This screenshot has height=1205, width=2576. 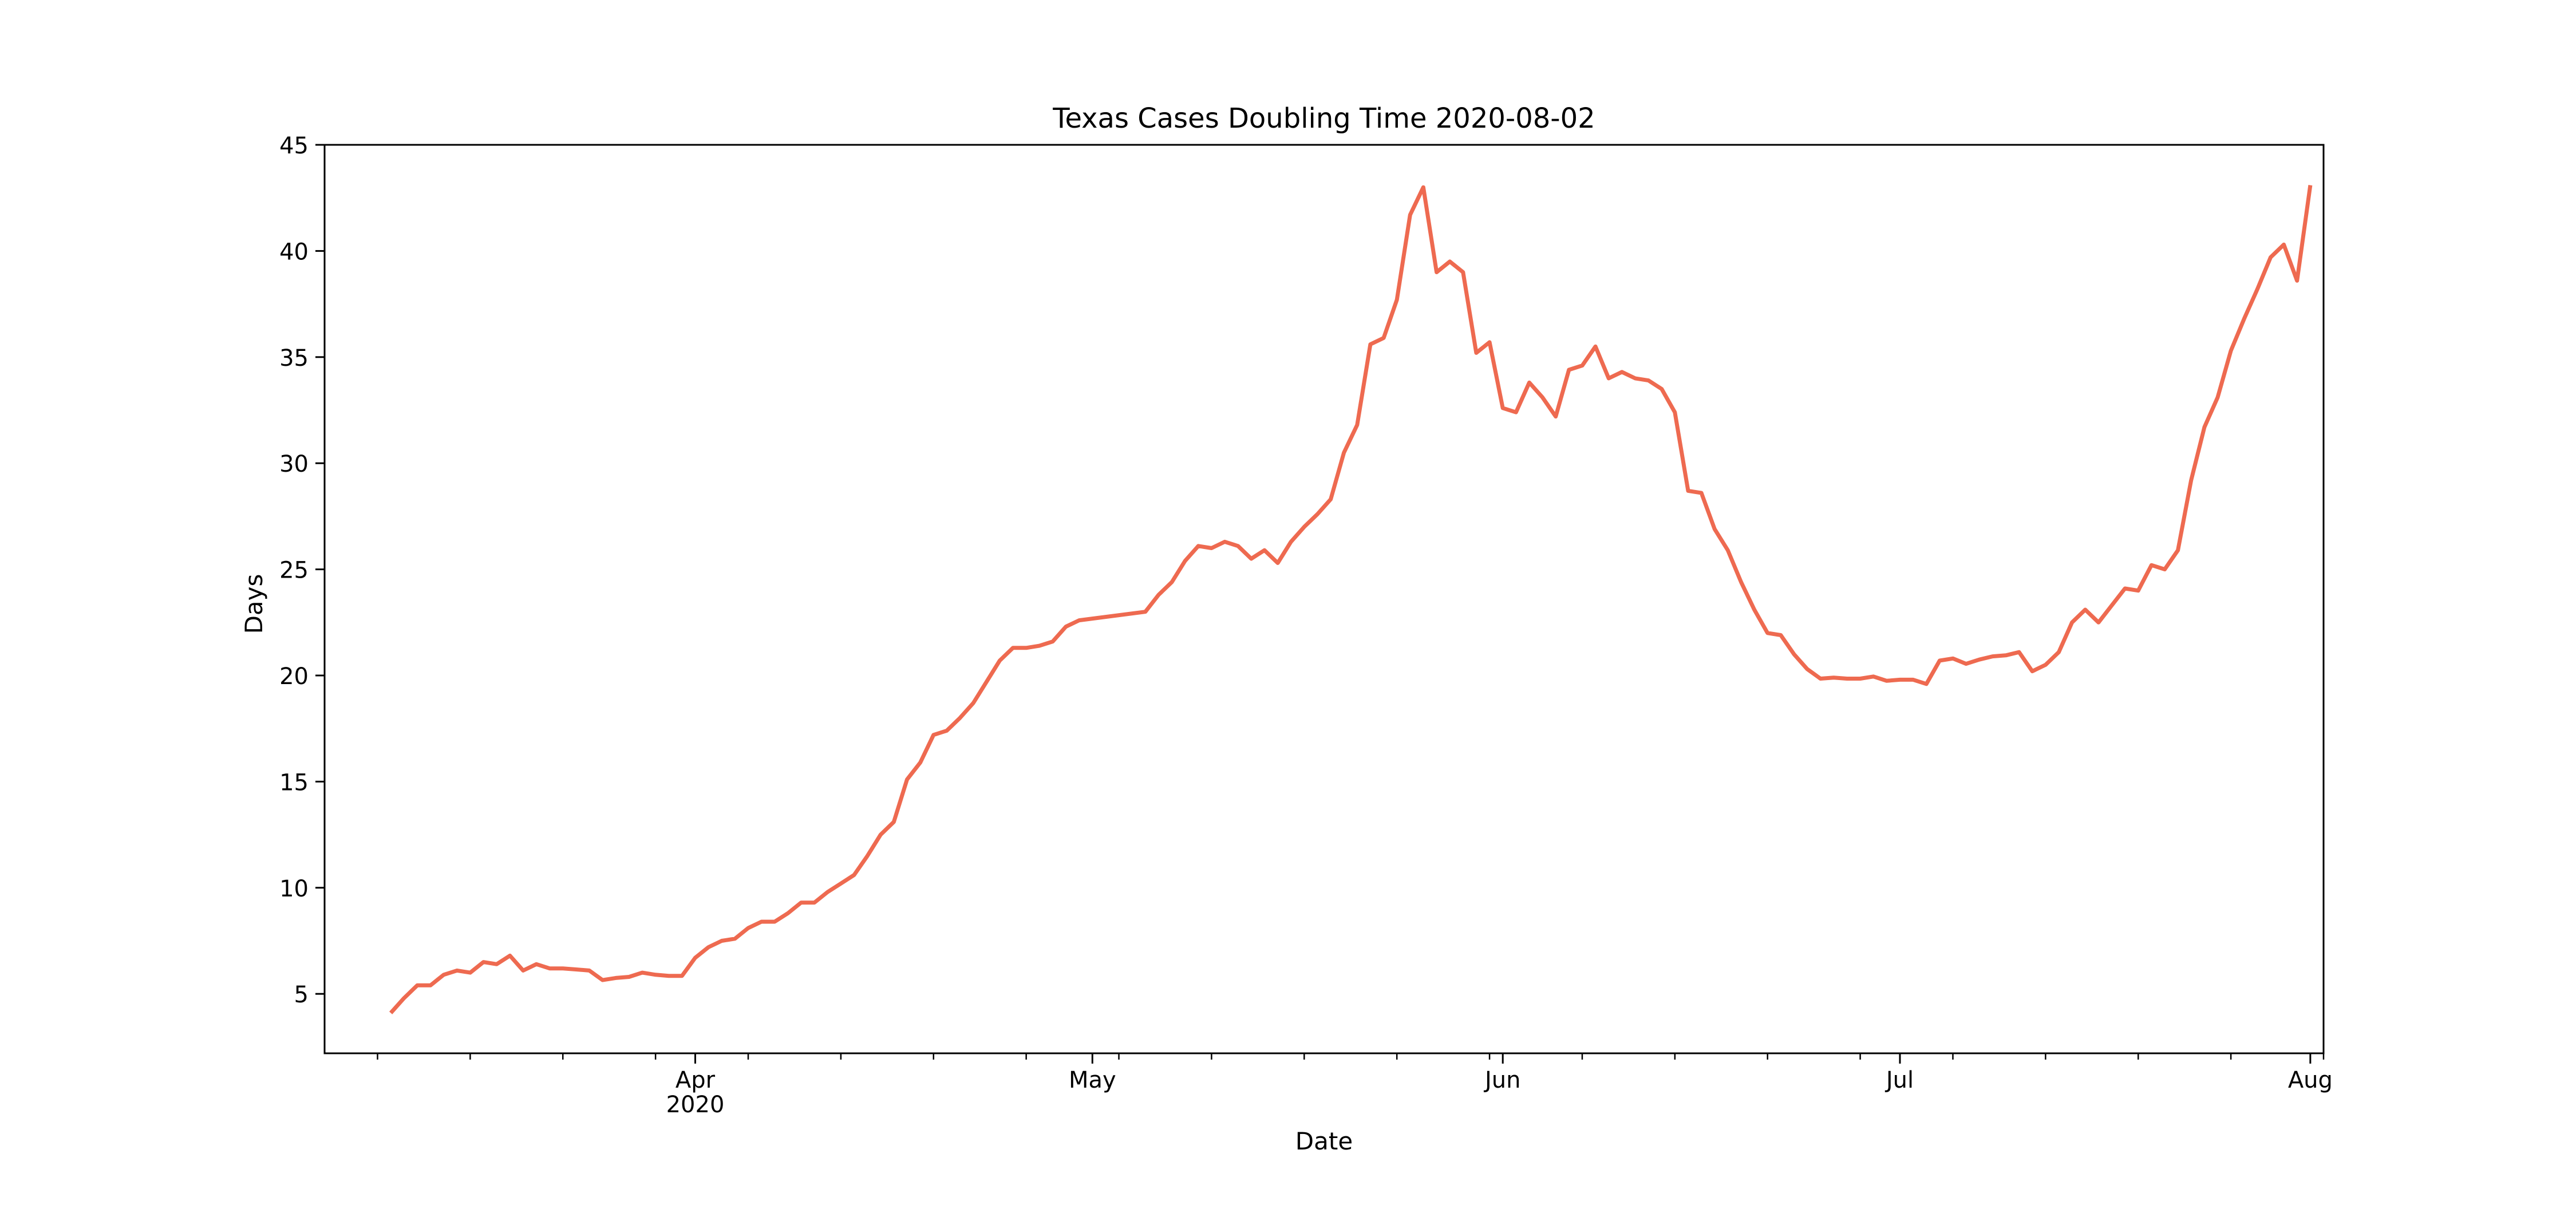 I want to click on x-tick-label: Apr, so click(x=695, y=1080).